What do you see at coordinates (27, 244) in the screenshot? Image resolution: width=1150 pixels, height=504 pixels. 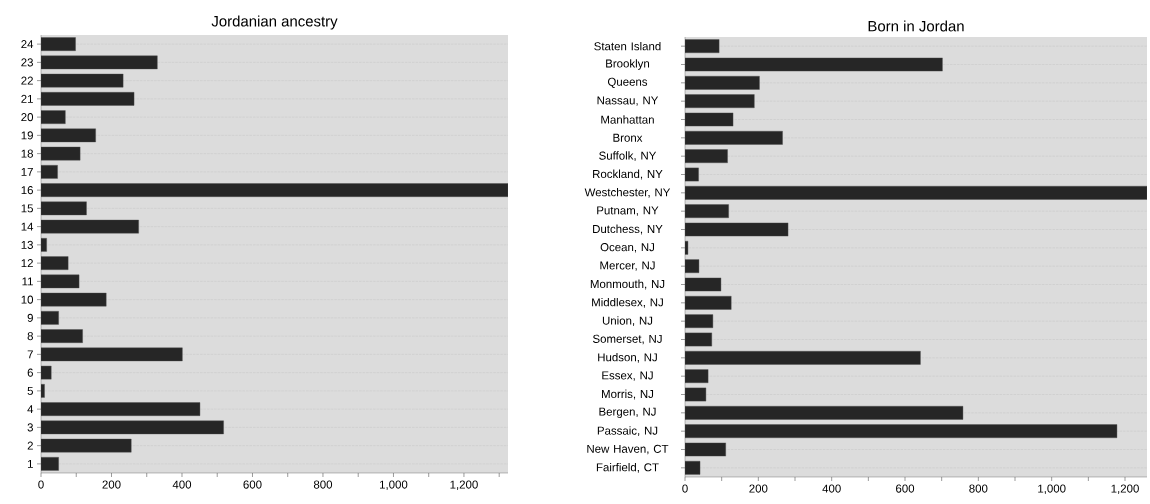 I see `y-tick-label: 13` at bounding box center [27, 244].